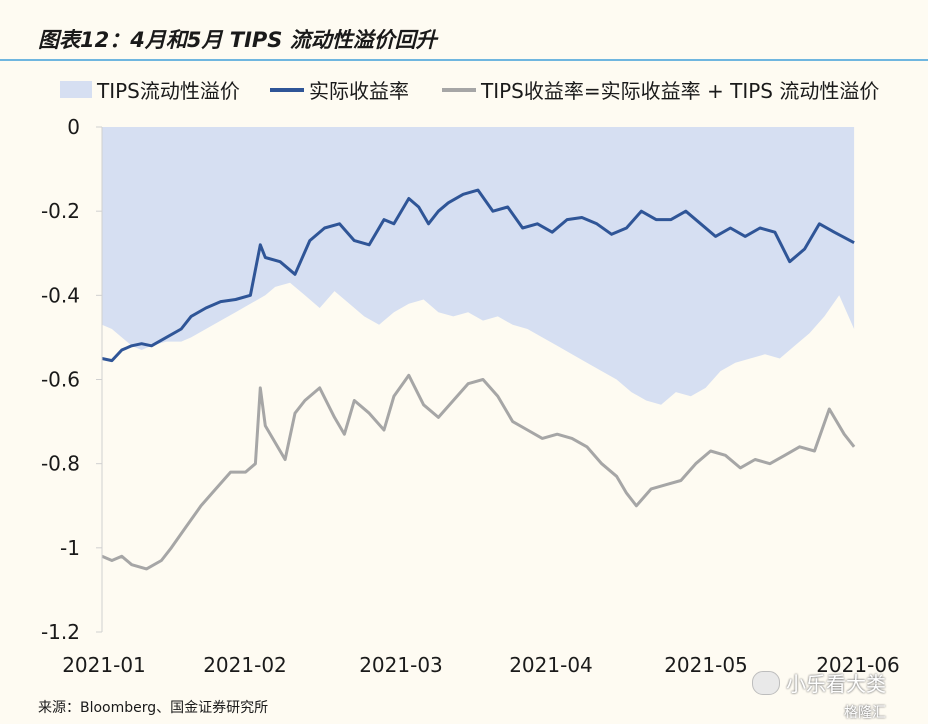  What do you see at coordinates (865, 713) in the screenshot?
I see `watermark-glh: 格隆汇` at bounding box center [865, 713].